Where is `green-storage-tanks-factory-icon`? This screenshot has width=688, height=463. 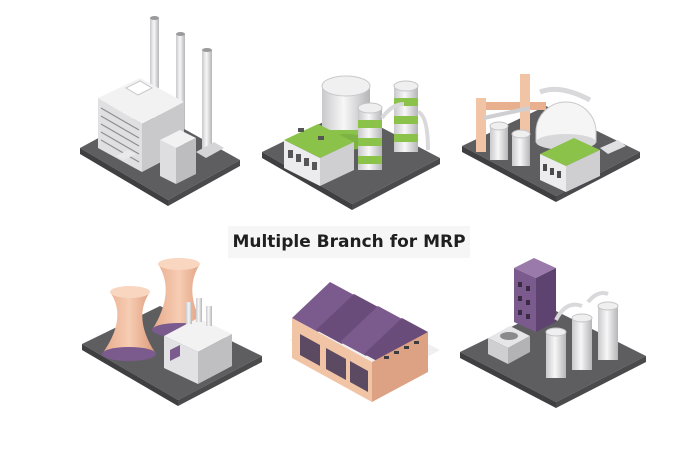 green-storage-tanks-factory-icon is located at coordinates (351, 142).